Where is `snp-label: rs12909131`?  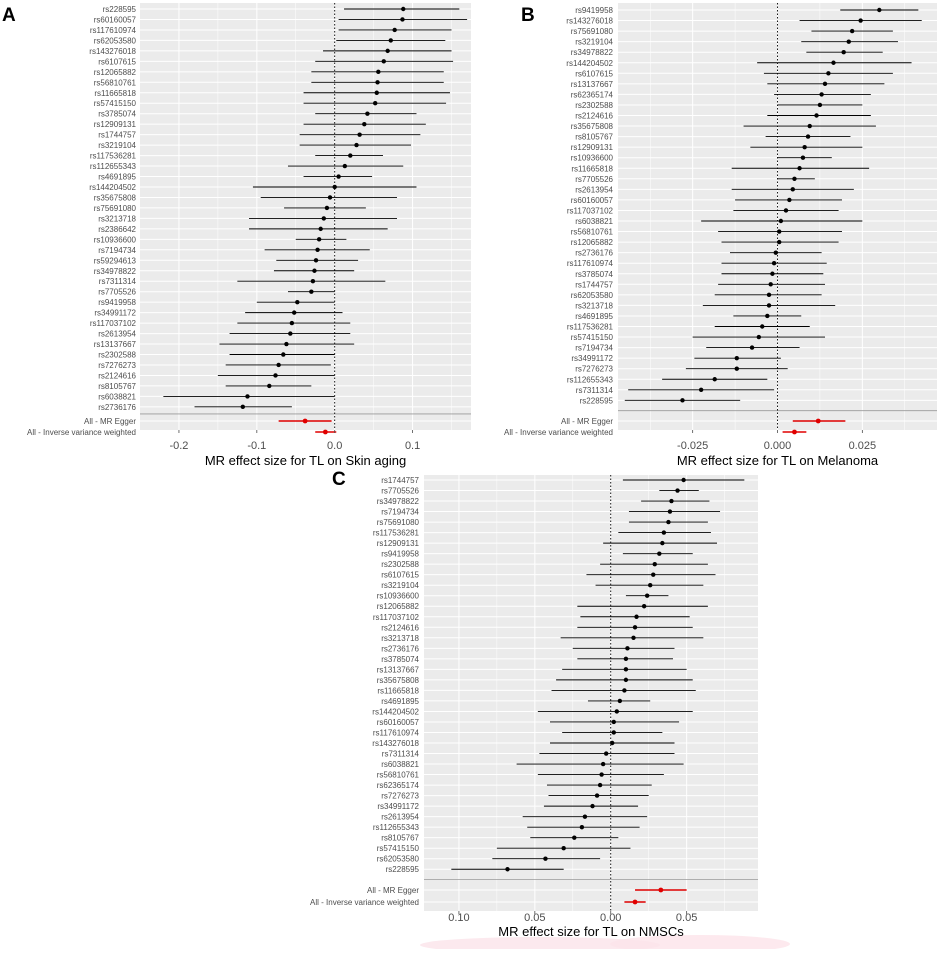 snp-label: rs12909131 is located at coordinates (398, 543).